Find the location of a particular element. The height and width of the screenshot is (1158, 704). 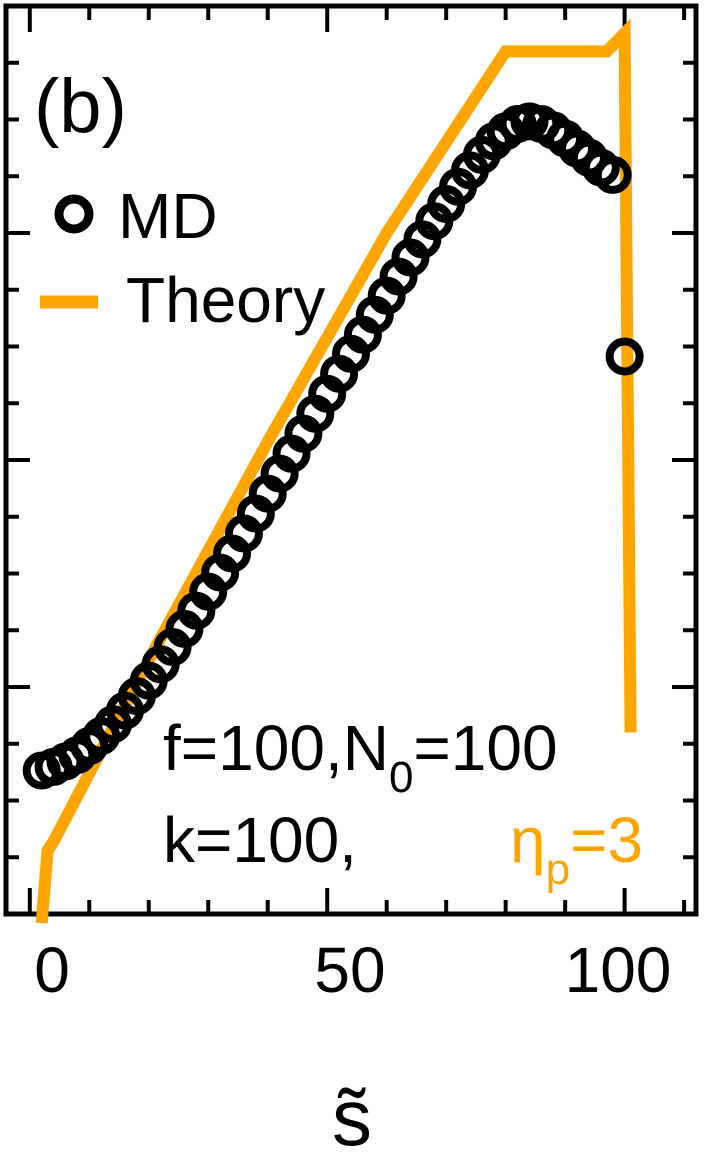

legend: MD Theory is located at coordinates (182, 258).